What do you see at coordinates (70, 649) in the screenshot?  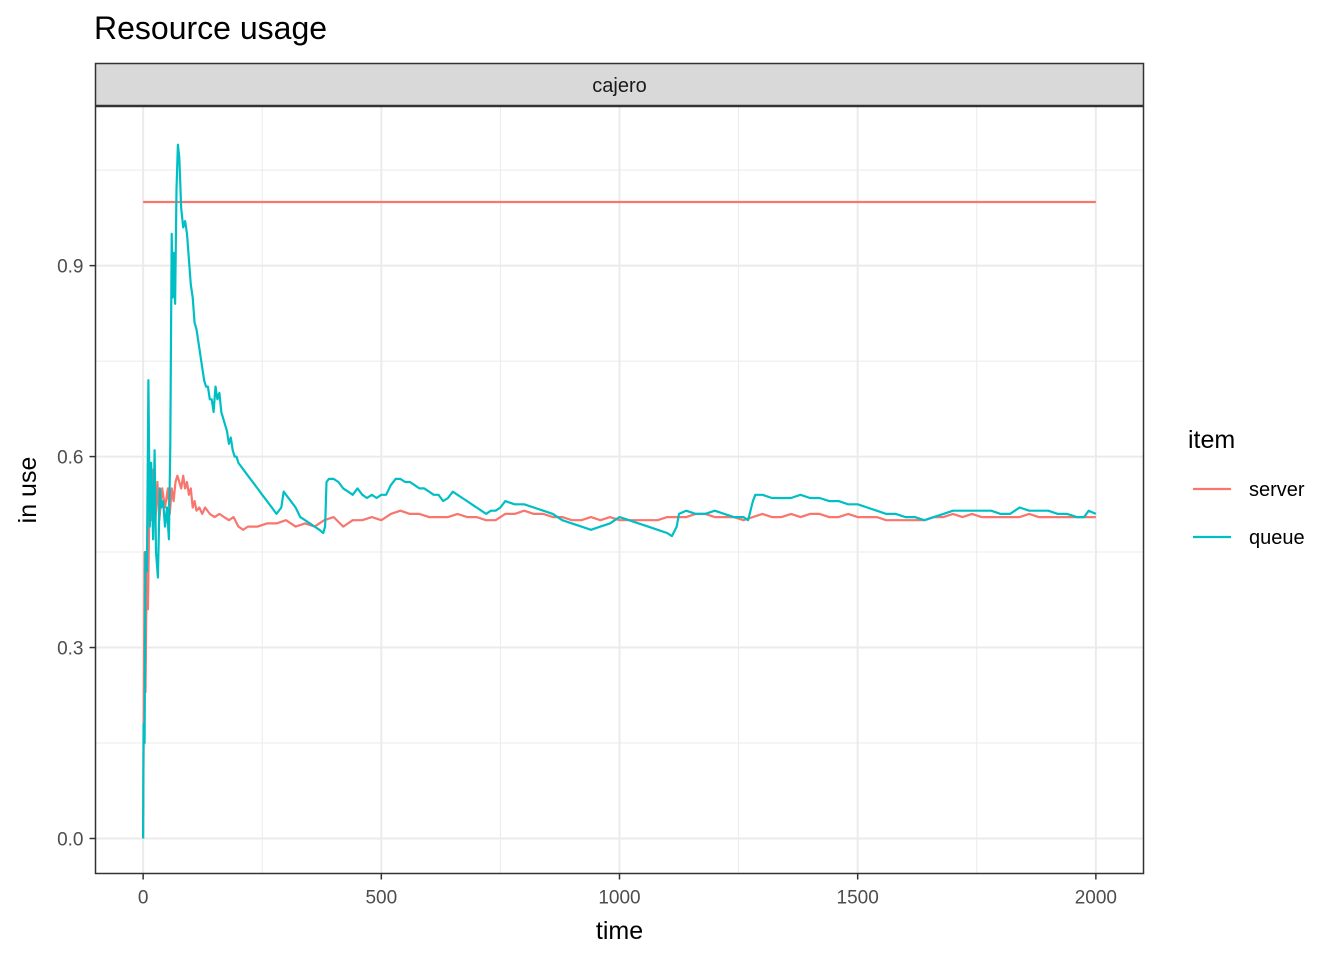 I see `y-tick-label: 0.3` at bounding box center [70, 649].